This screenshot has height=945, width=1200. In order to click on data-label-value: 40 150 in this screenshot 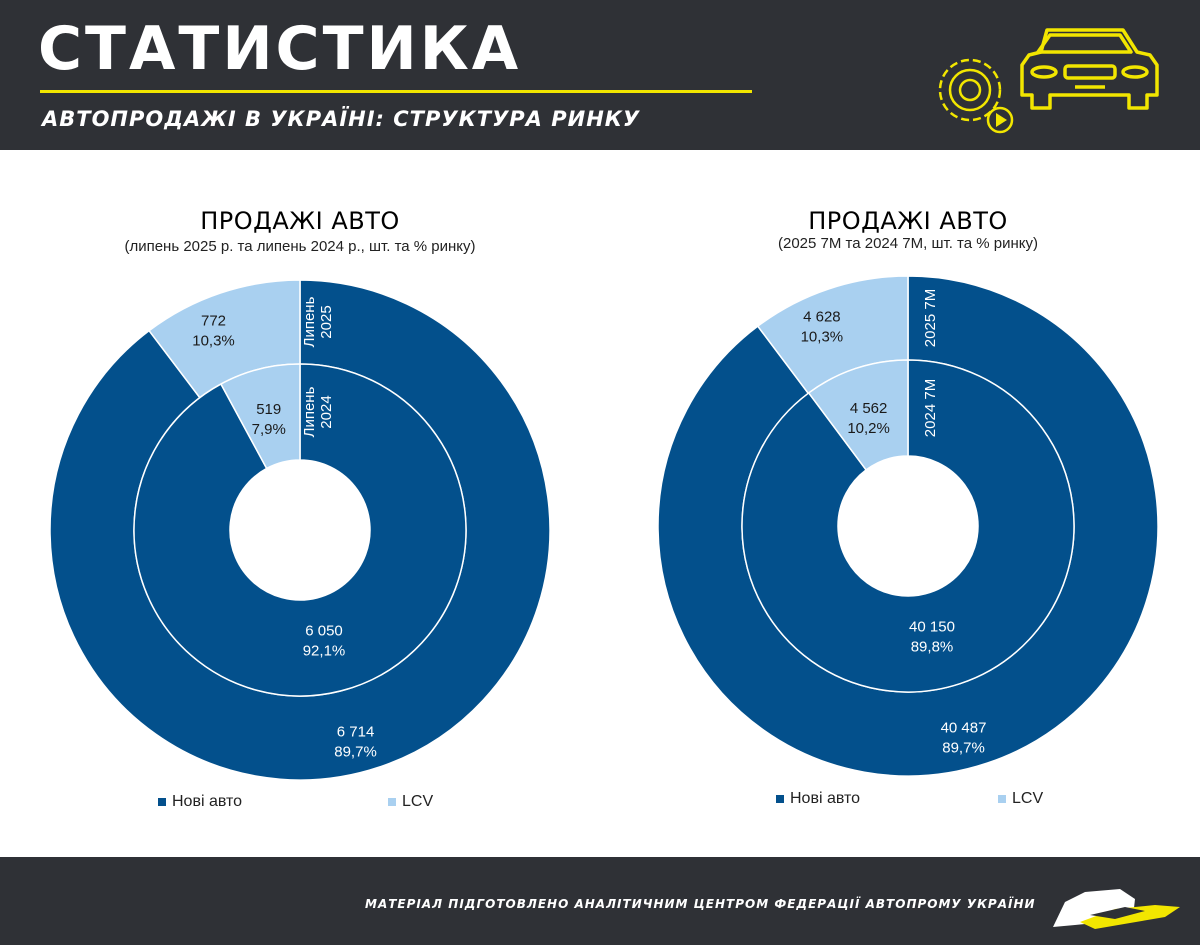, I will do `click(932, 626)`.